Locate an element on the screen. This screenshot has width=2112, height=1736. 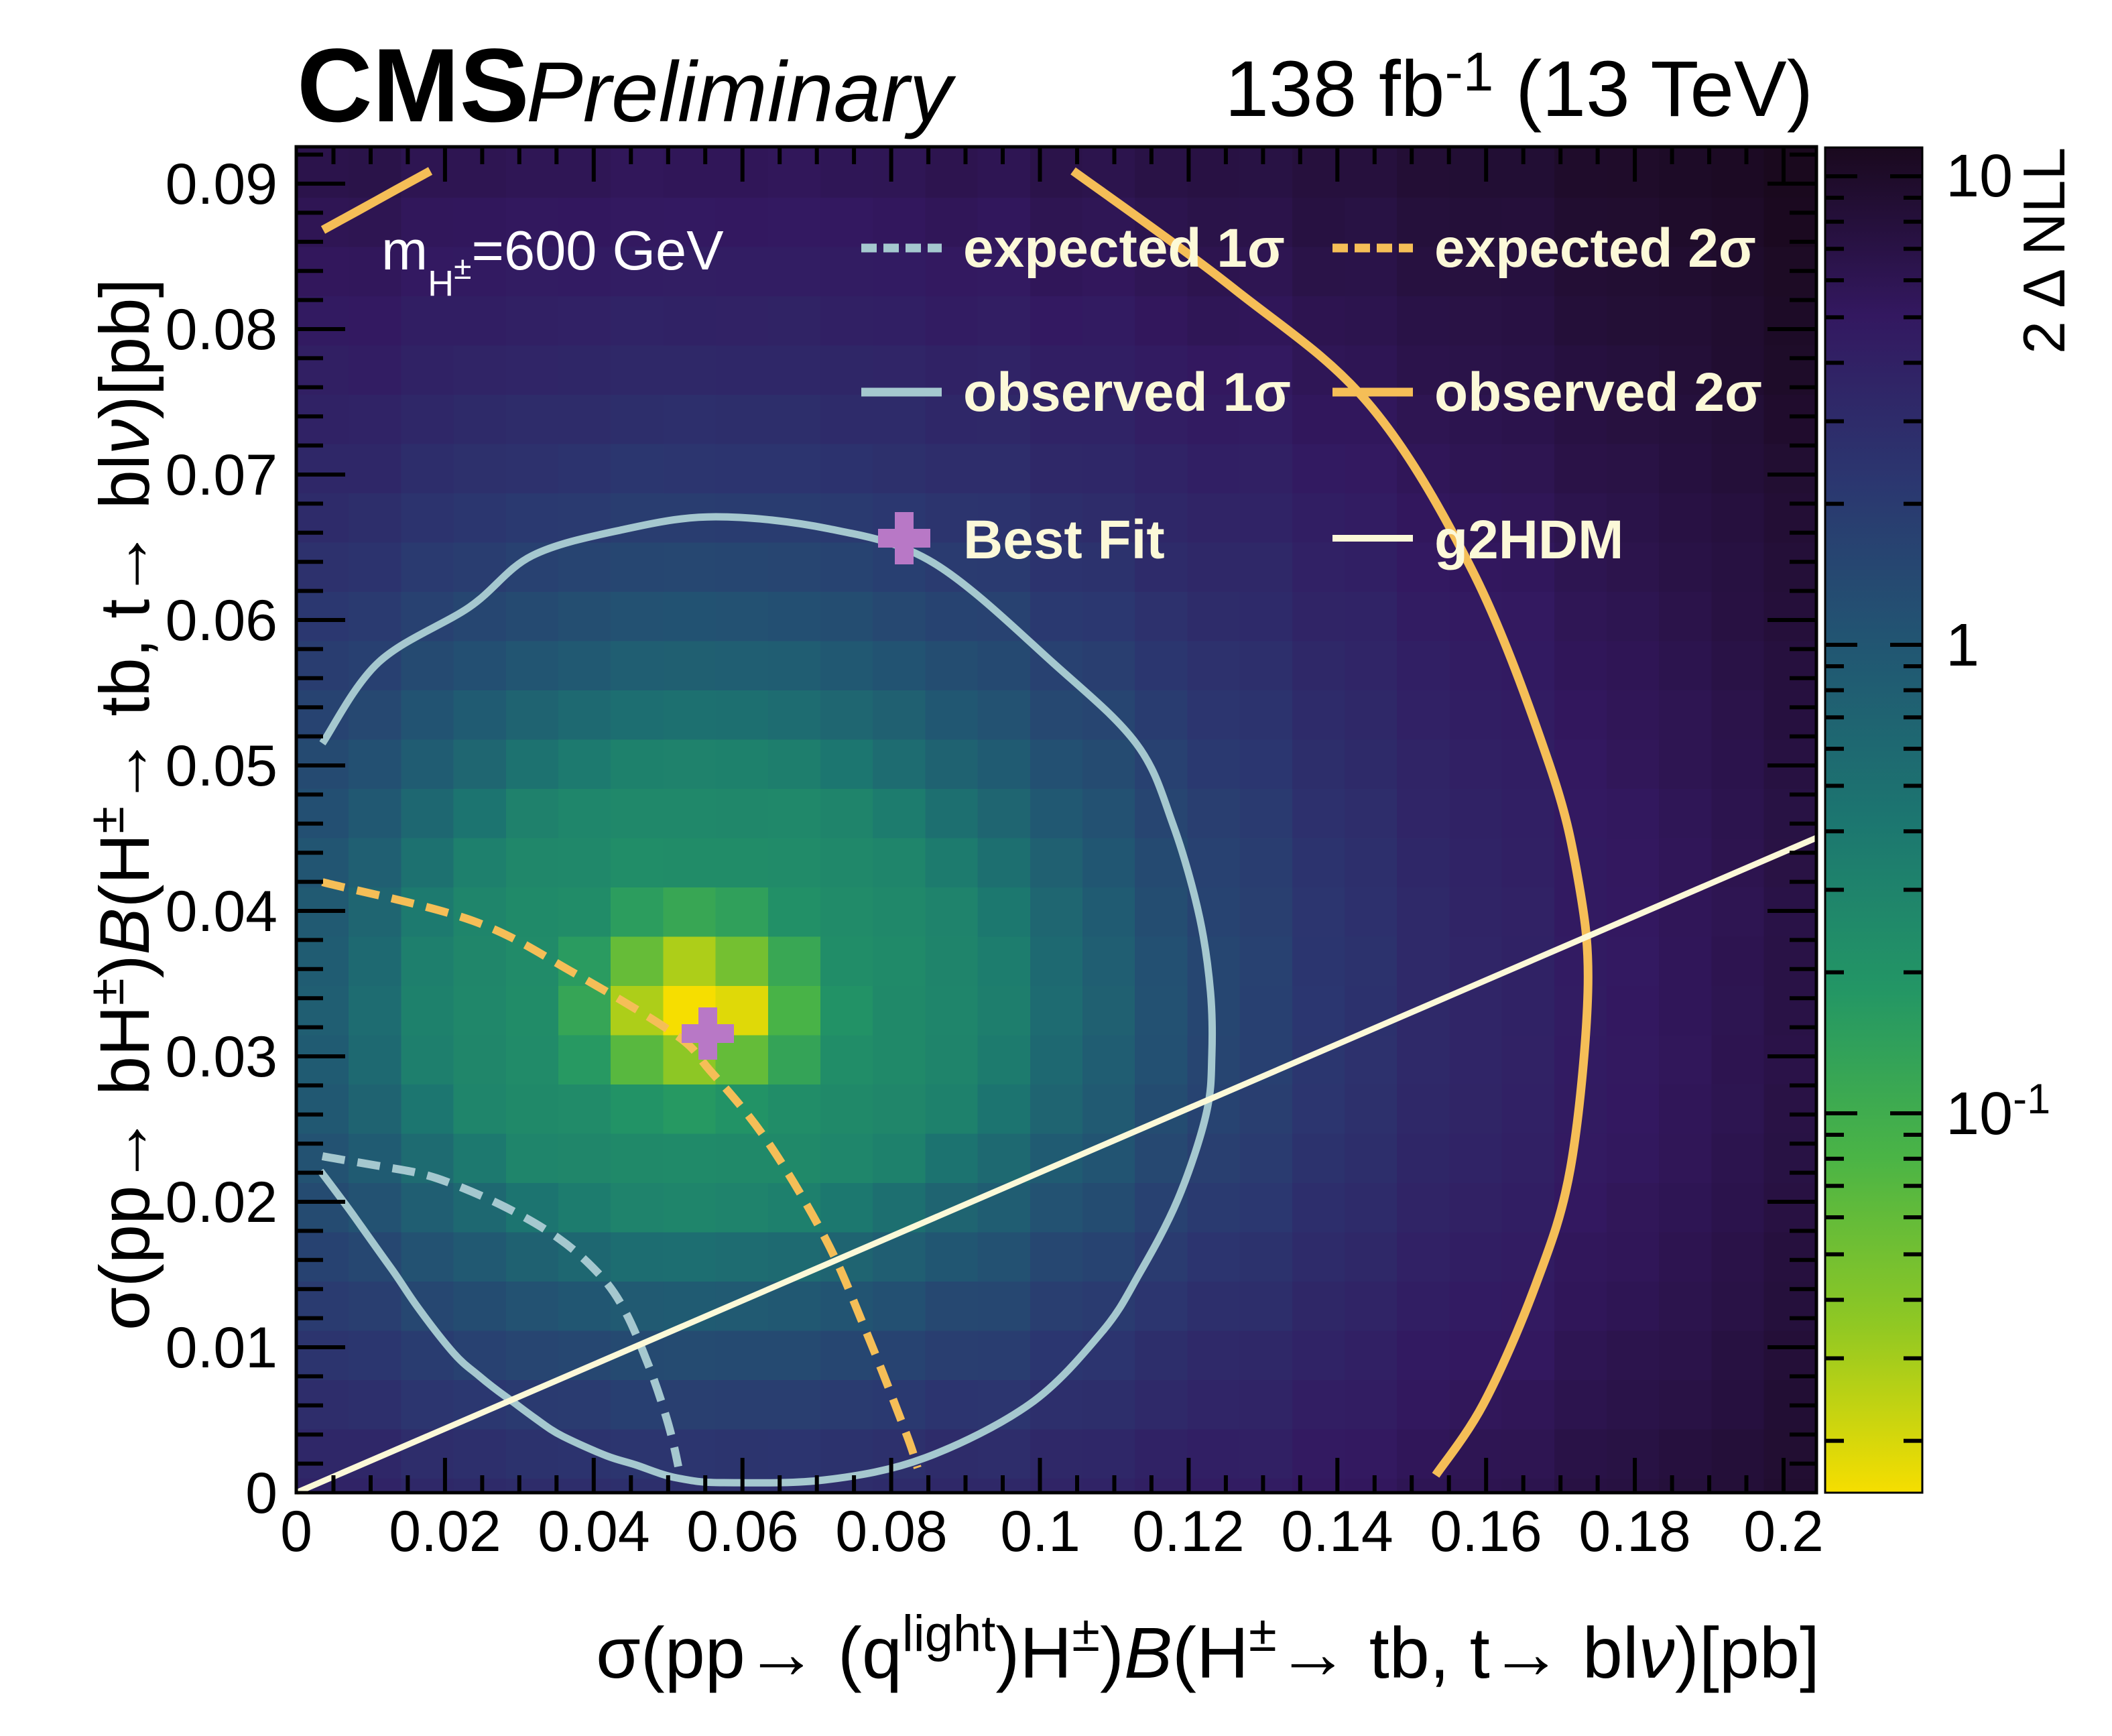
svg-text: expected 1σ is located at coordinates (1124, 249).